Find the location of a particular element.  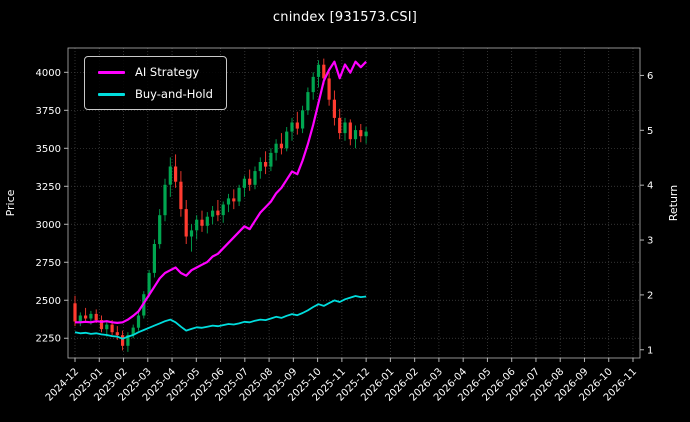

svg-text: 1 is located at coordinates (650, 350).